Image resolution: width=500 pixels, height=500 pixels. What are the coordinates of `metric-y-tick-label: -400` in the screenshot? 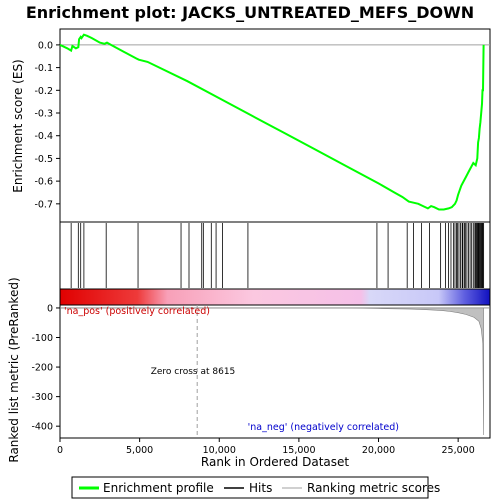 It's located at (42, 427).